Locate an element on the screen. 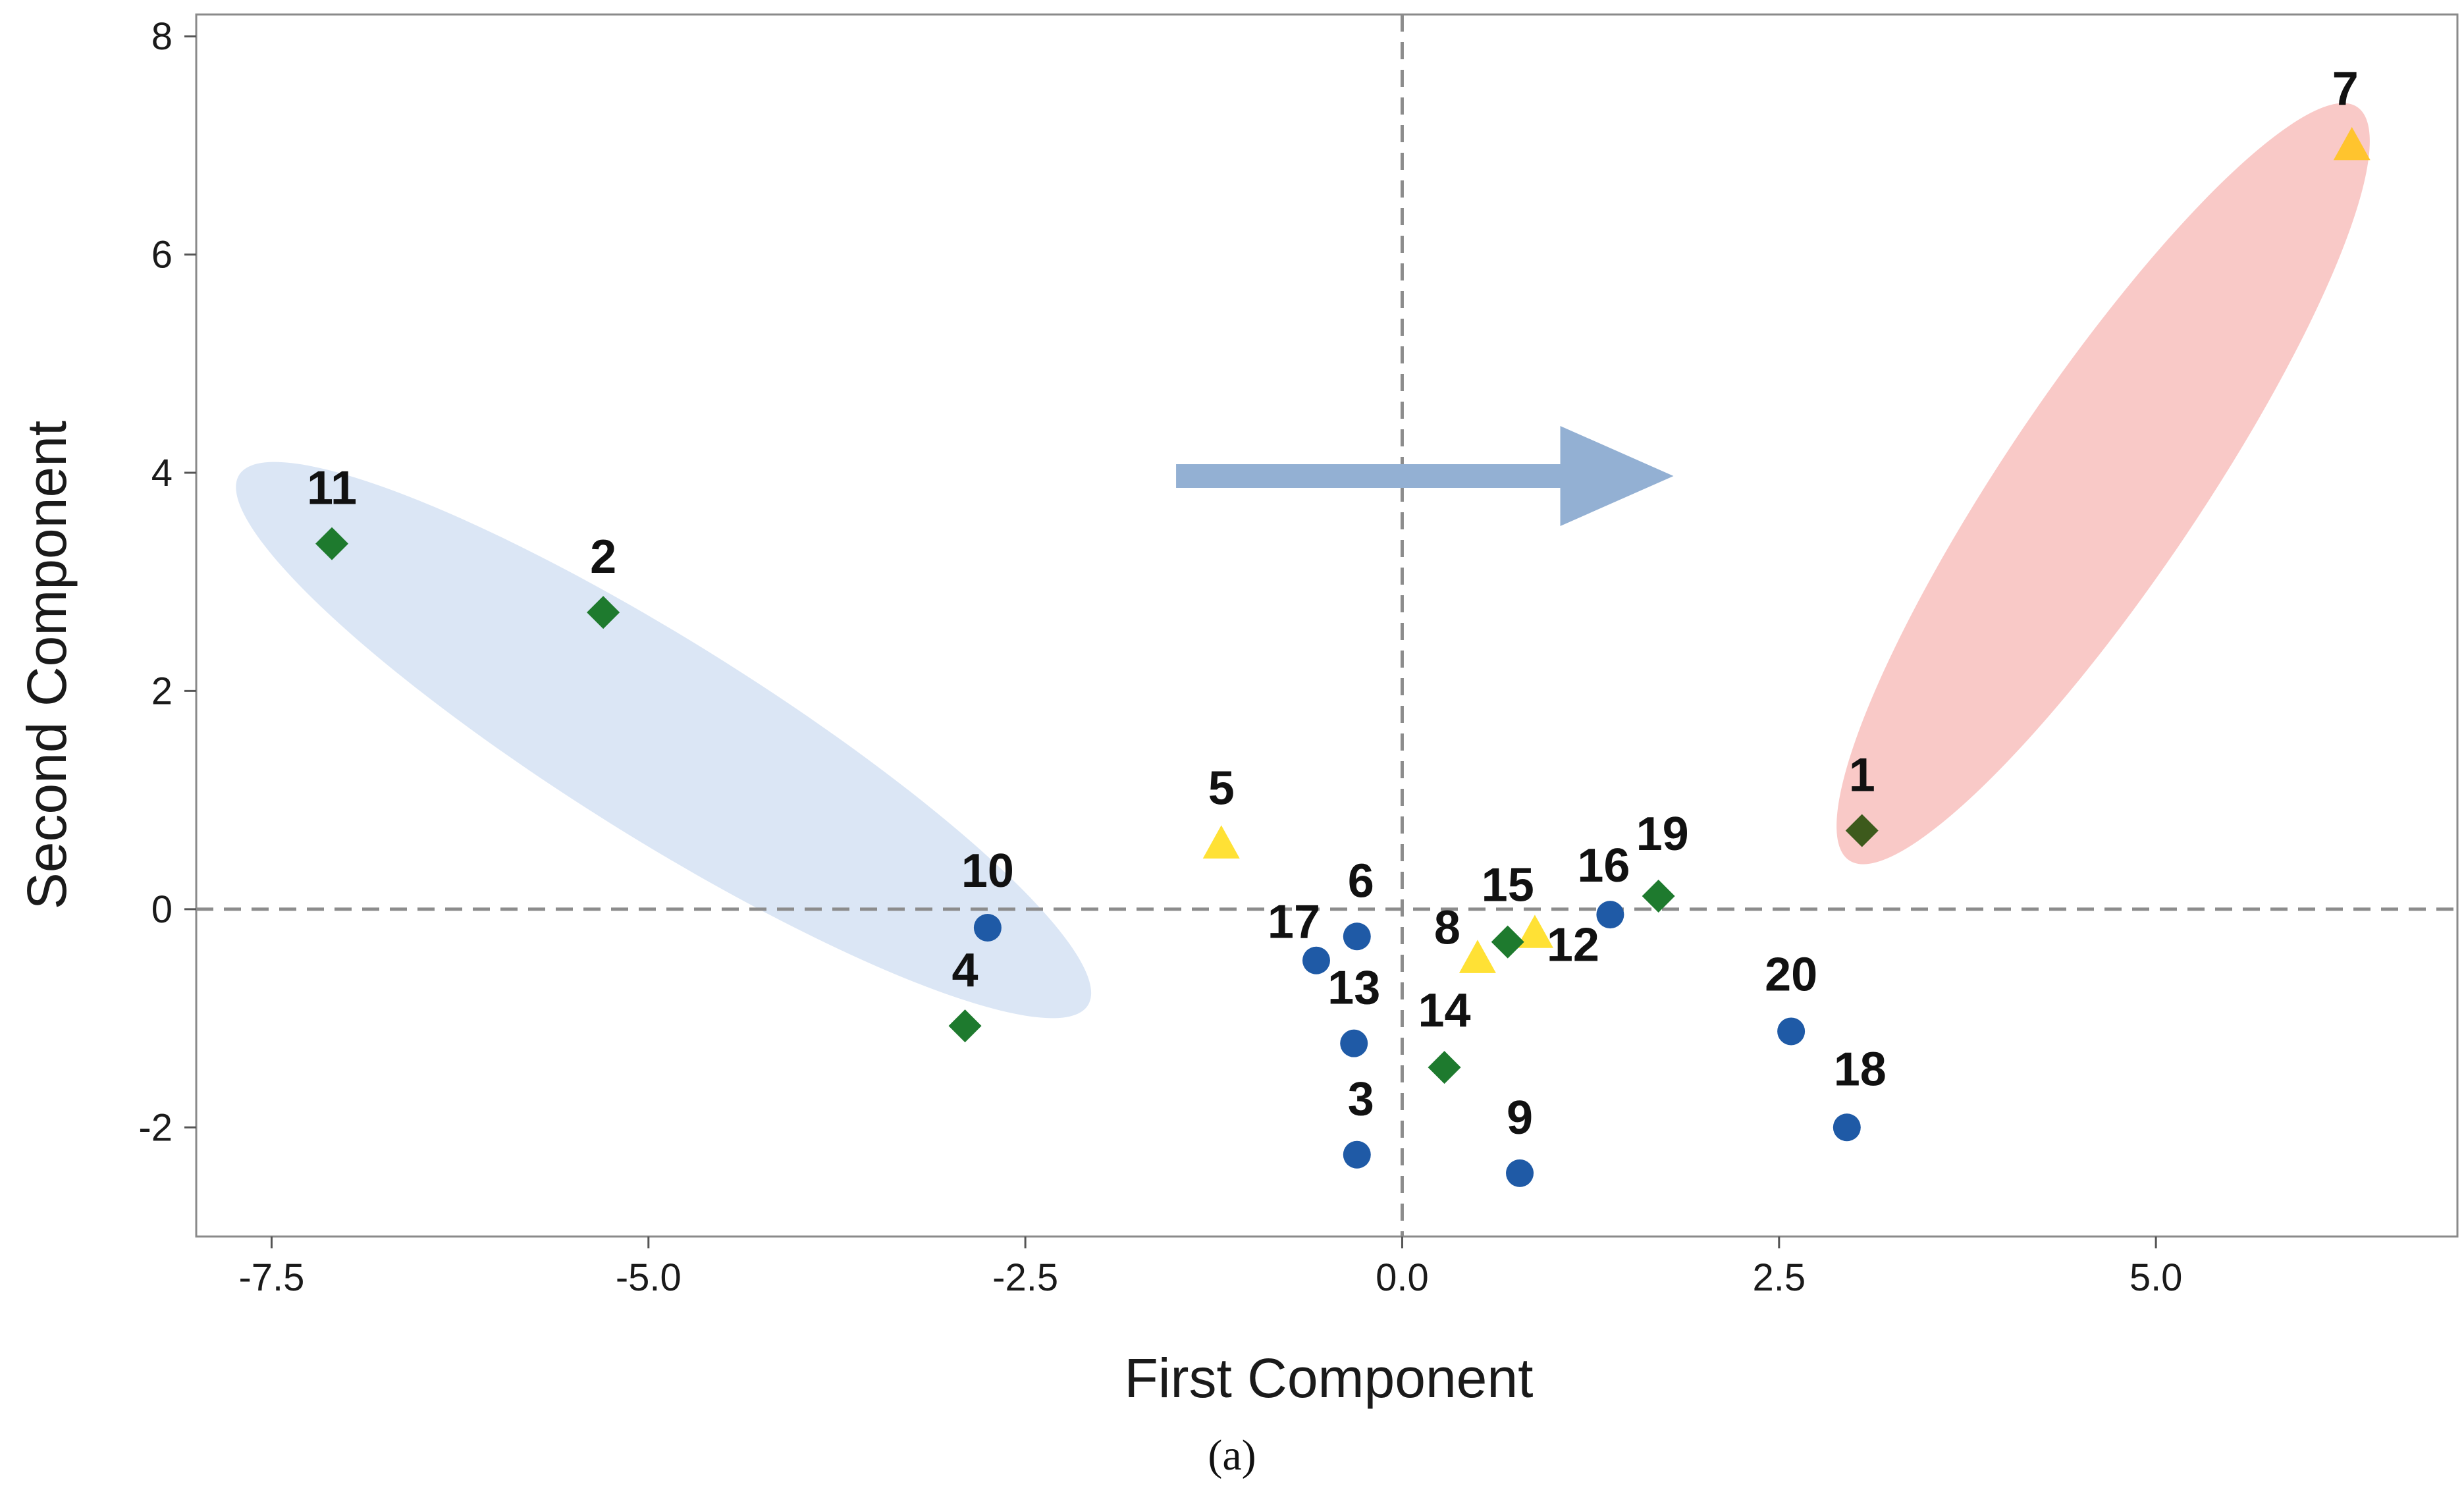 The width and height of the screenshot is (2464, 1490). point-label-14: 14 is located at coordinates (1444, 1011).